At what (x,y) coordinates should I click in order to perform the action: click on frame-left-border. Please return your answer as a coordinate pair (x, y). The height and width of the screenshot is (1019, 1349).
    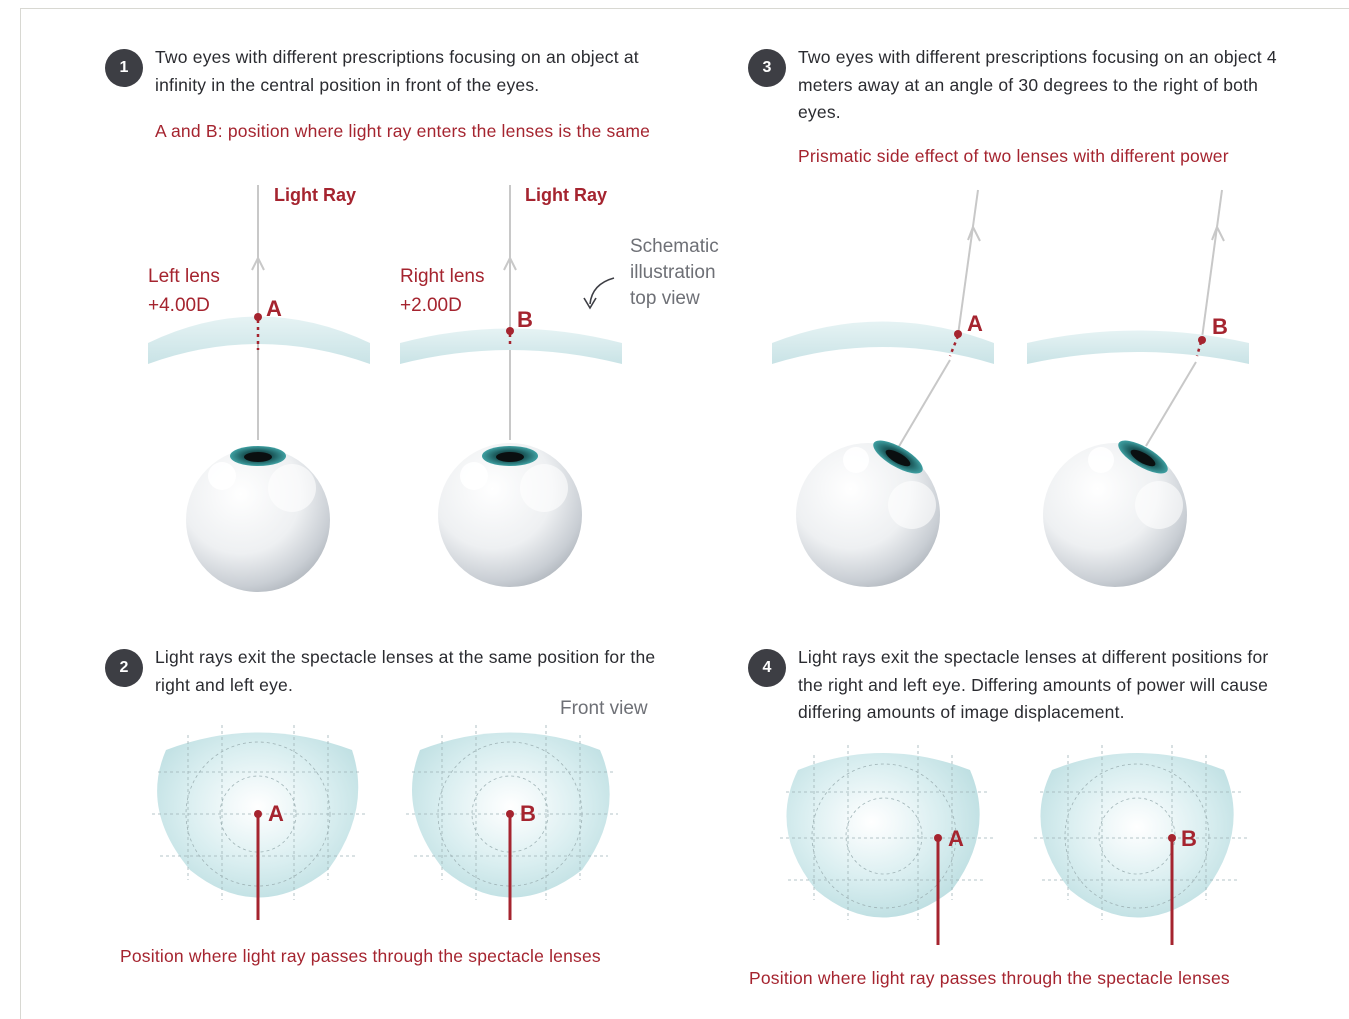
    Looking at the image, I should click on (20, 513).